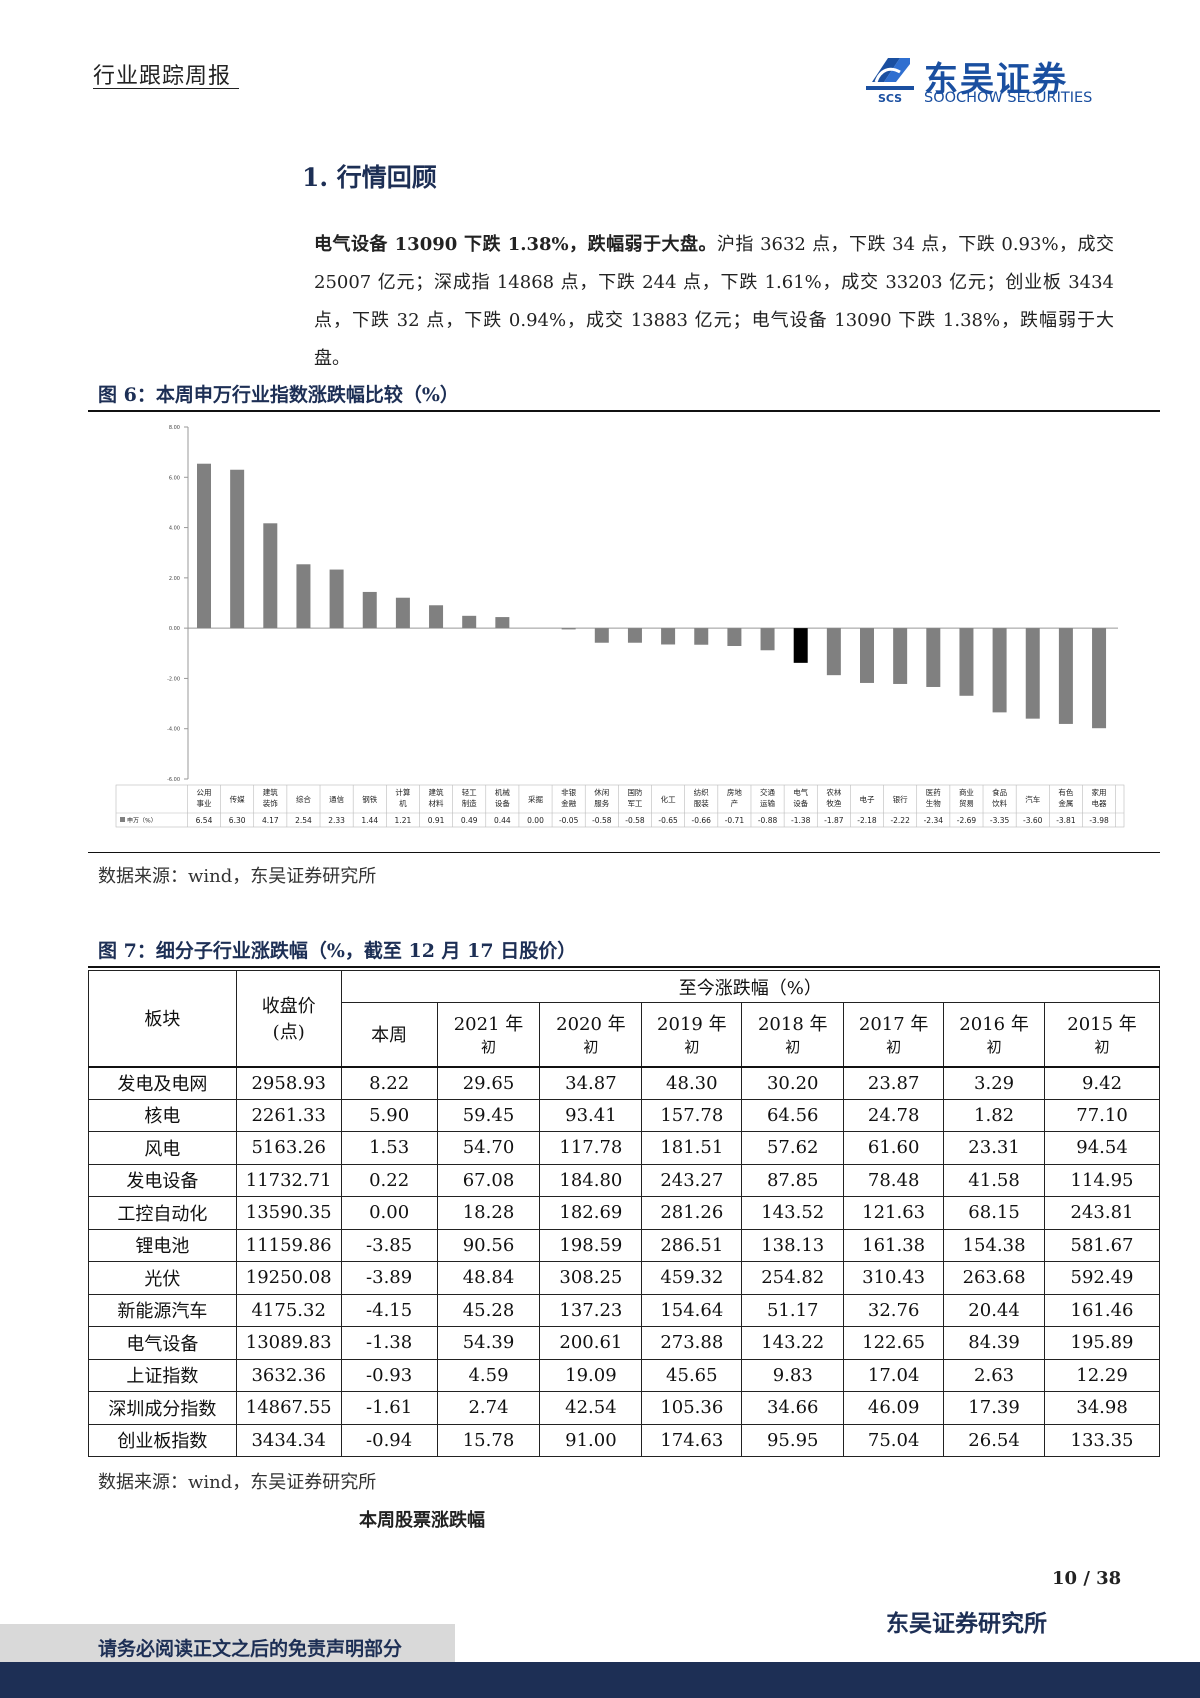  Describe the element at coordinates (422, 1520) in the screenshot. I see `subheading-stock-moves: 本周股票涨跌幅` at that location.